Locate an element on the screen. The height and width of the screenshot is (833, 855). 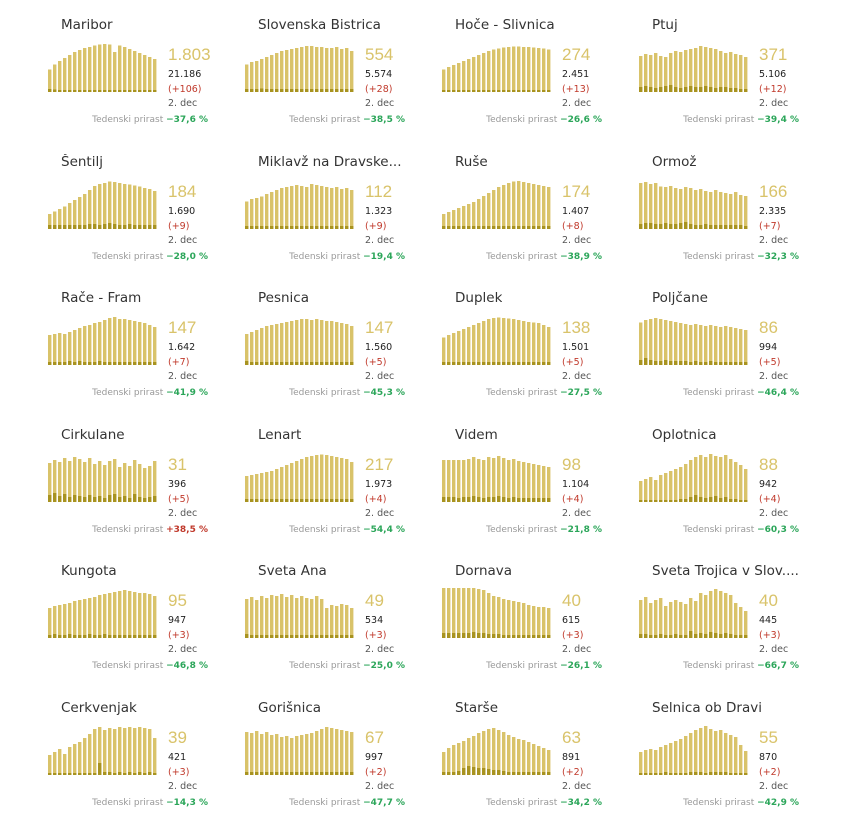
weekly-growth-label: Tedenski prirast is located at coordinates (129, 256).